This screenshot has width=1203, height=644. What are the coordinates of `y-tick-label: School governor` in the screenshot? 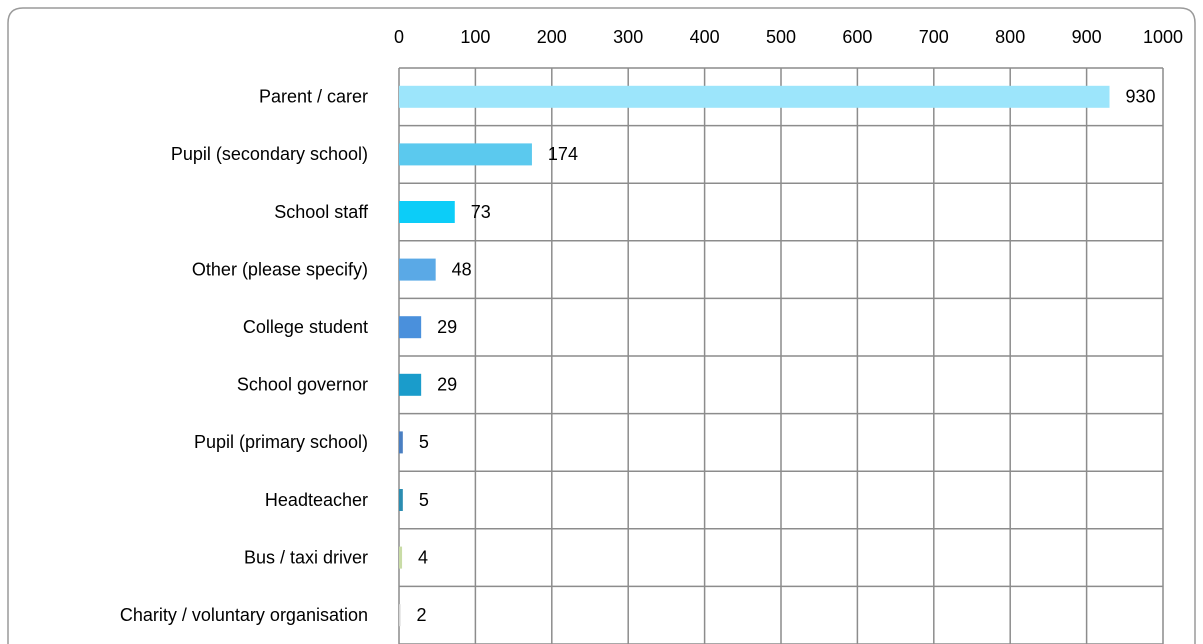 It's located at (302, 385).